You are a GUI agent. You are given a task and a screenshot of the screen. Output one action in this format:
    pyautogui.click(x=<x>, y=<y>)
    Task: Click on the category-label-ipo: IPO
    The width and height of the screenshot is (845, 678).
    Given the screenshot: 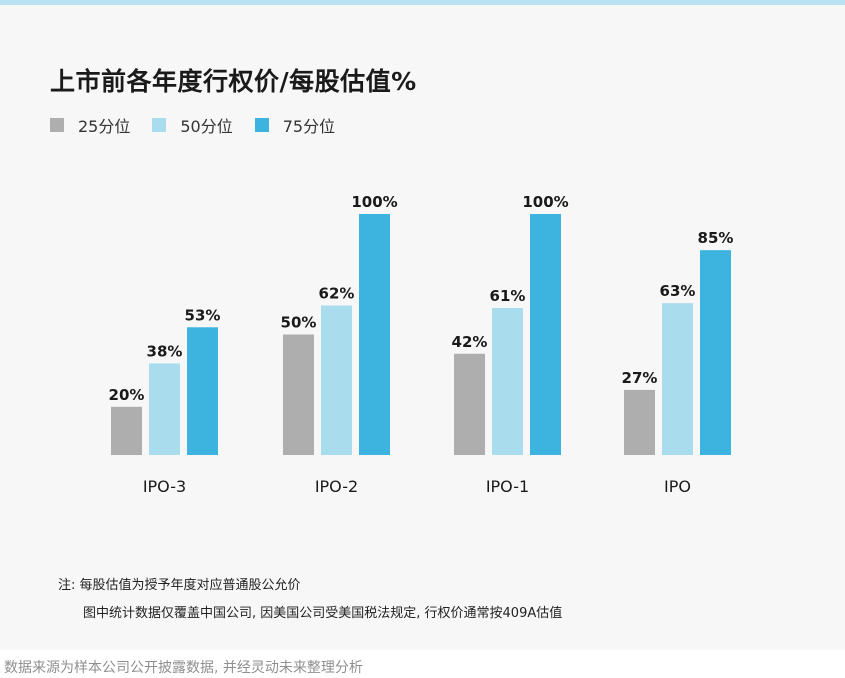 What is the action you would take?
    pyautogui.click(x=677, y=486)
    